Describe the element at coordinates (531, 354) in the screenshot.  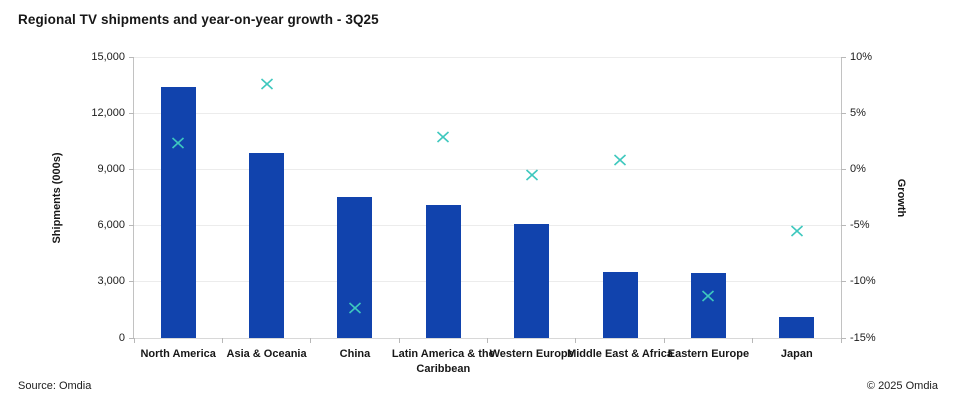
I see `x-axis-category-label: Western Europe` at that location.